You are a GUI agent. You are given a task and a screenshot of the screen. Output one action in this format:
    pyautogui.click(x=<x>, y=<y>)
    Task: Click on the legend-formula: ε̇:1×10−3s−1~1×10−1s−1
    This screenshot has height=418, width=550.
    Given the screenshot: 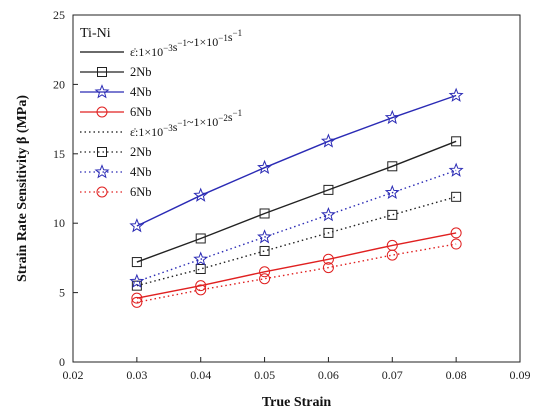 What is the action you would take?
    pyautogui.click(x=186, y=43)
    